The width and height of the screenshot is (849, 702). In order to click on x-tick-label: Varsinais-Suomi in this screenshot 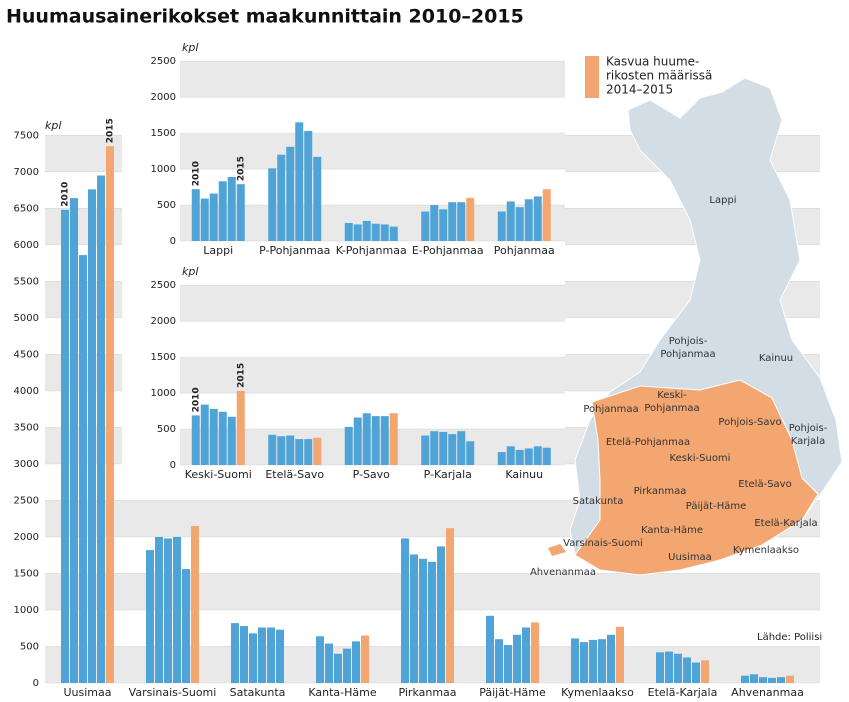, I will do `click(173, 692)`.